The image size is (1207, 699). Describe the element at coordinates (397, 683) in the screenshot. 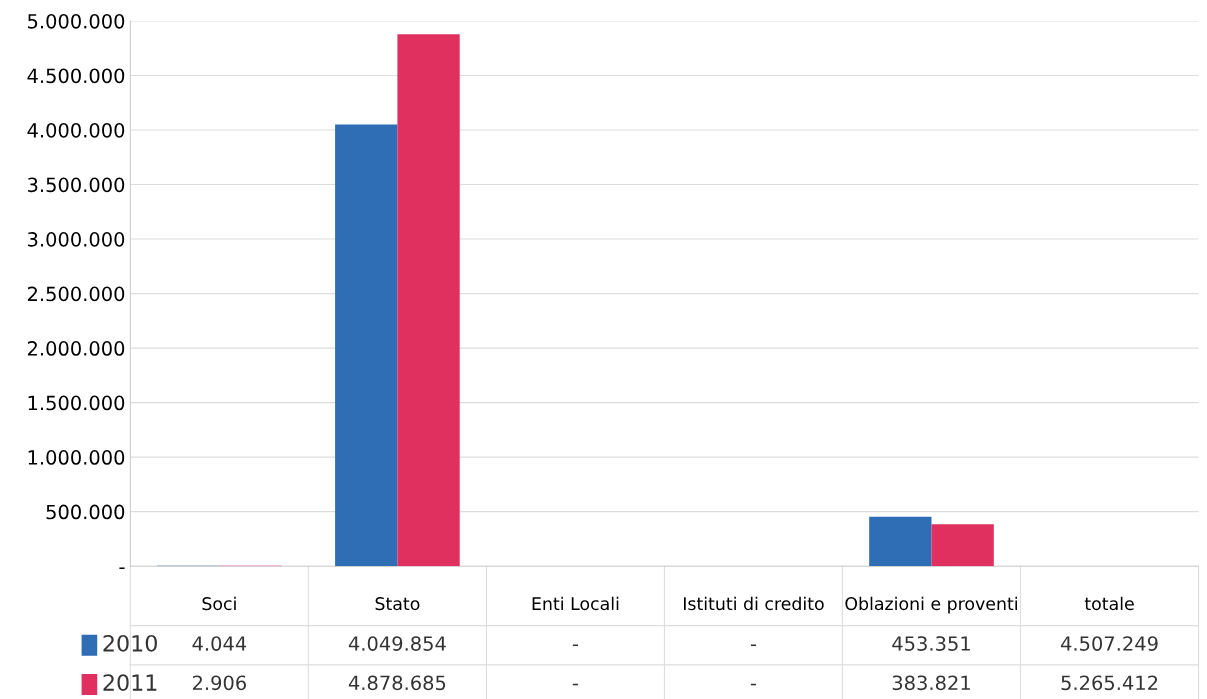

I see `data-label: 4.878.685` at that location.